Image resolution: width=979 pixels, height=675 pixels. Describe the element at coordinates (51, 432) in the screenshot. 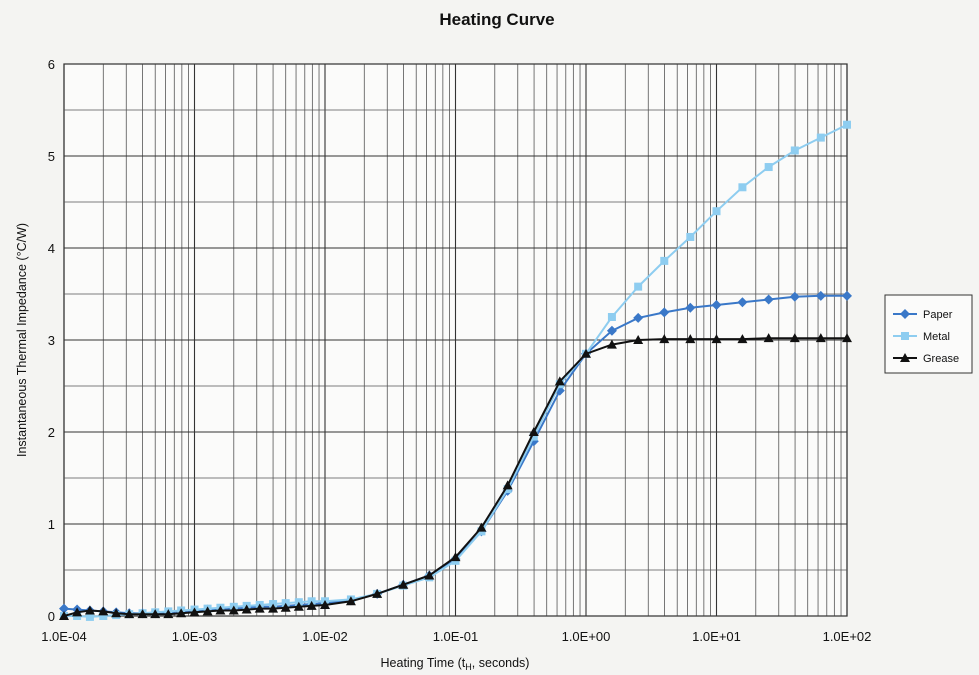

I see `y-tick-label: 2` at that location.